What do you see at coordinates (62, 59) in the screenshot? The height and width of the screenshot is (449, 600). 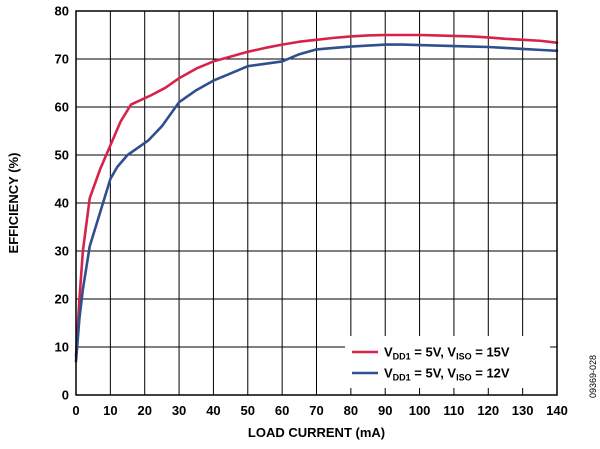 I see `y-tick-label: 70` at bounding box center [62, 59].